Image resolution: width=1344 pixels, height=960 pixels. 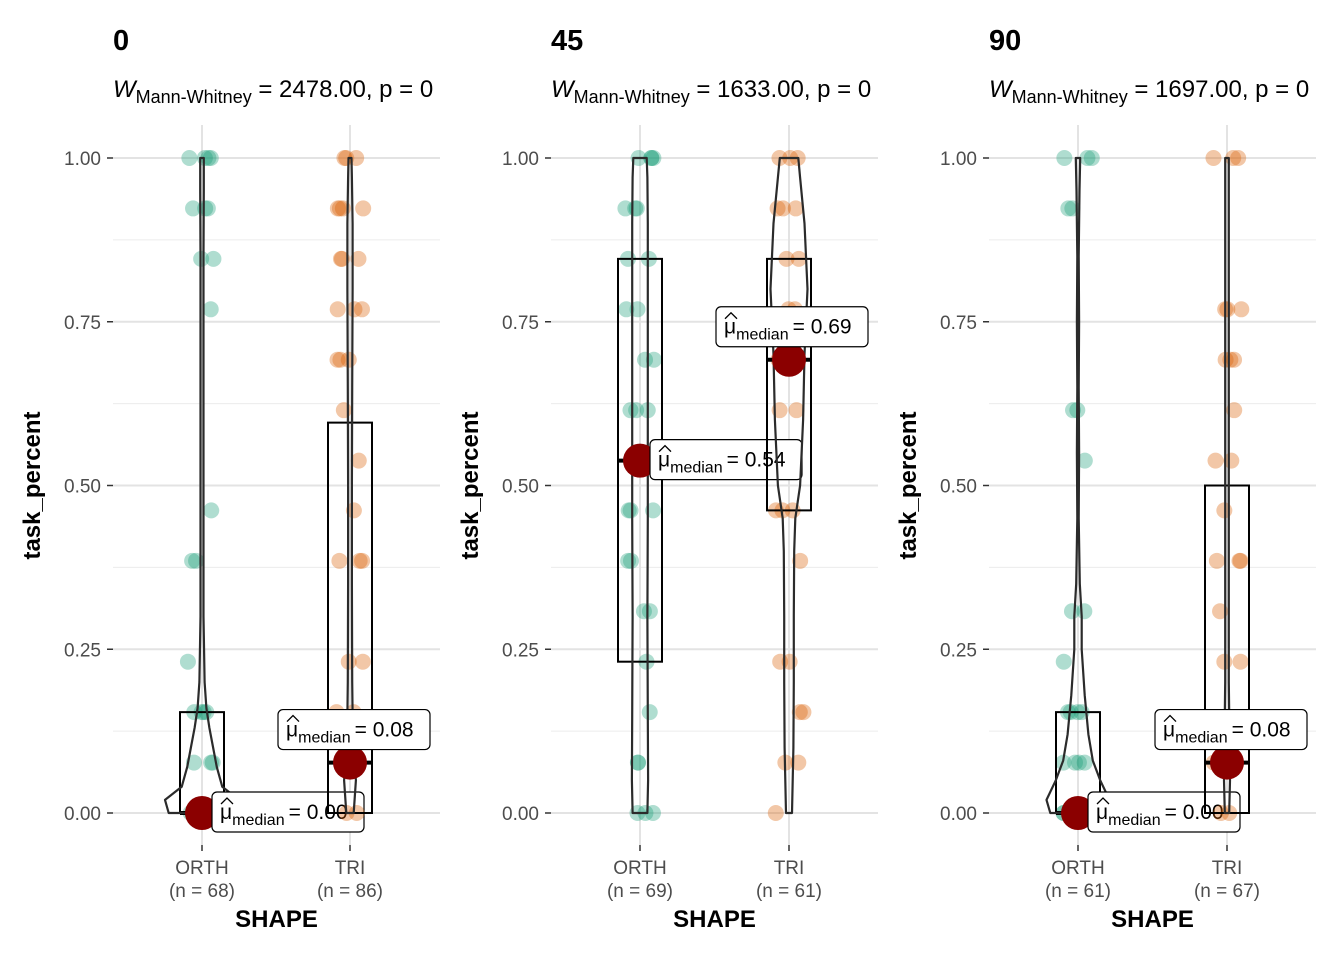 What do you see at coordinates (722, 463) in the screenshot?
I see `median-label: μmedian = 0.54` at bounding box center [722, 463].